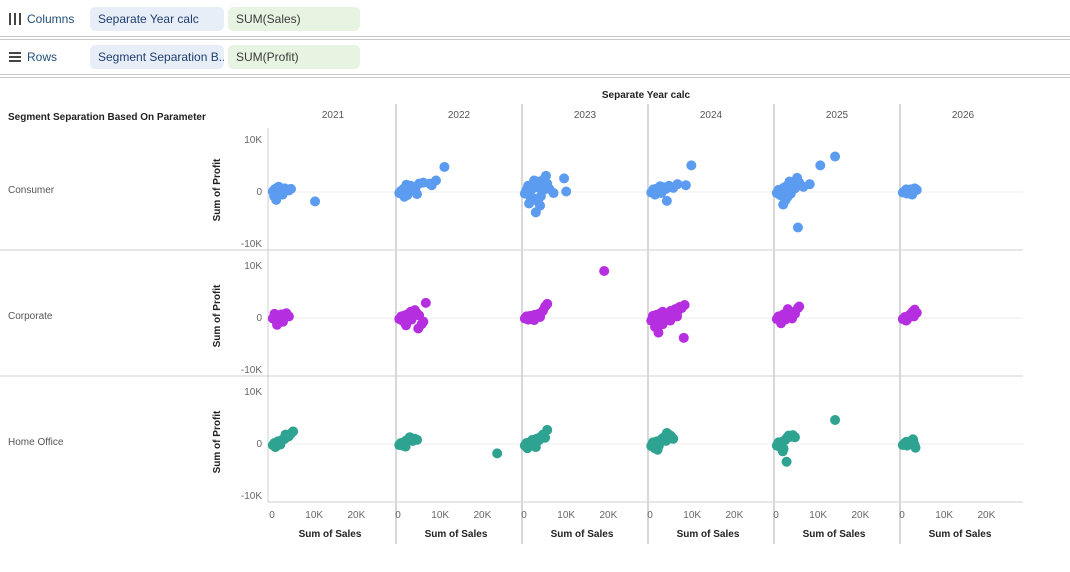  I want to click on column-header-title: Separate Year calc, so click(646, 95).